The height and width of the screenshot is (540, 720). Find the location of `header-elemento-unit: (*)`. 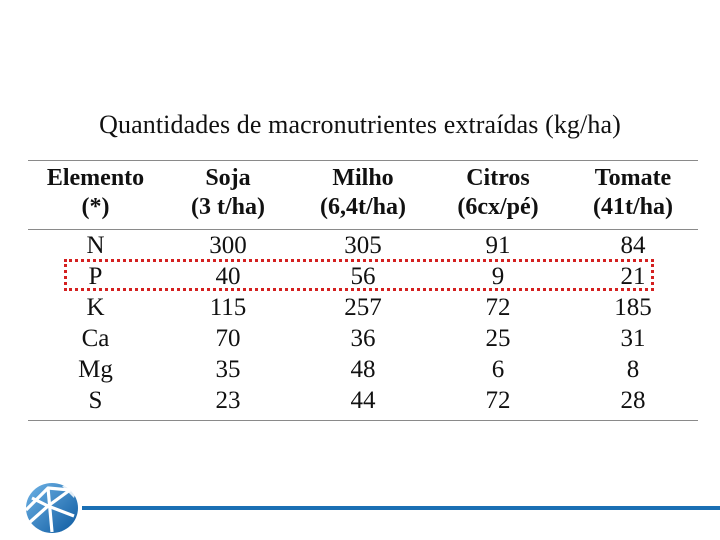

header-elemento-unit: (*) is located at coordinates (95, 207).